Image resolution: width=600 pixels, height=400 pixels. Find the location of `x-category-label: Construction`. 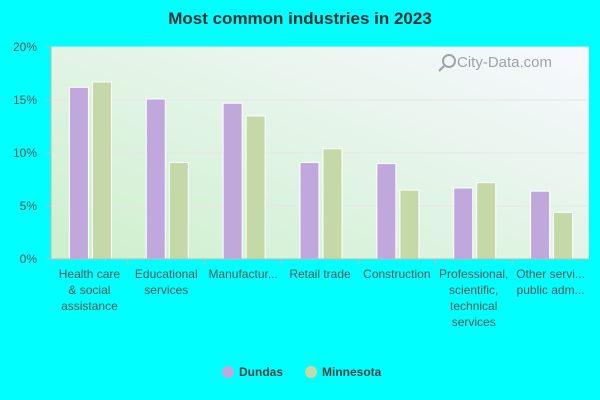

x-category-label: Construction is located at coordinates (396, 274).